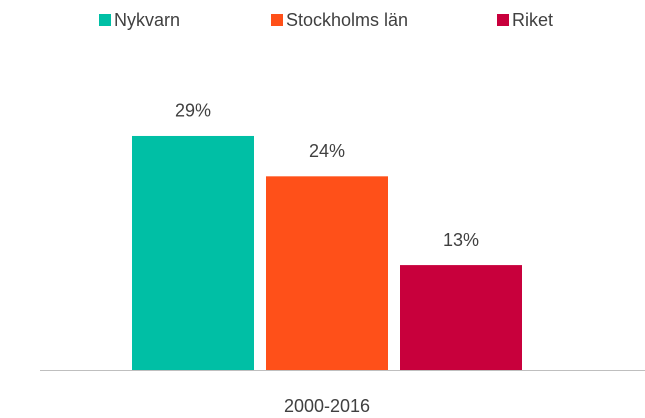 This screenshot has width=645, height=418. What do you see at coordinates (327, 406) in the screenshot?
I see `x-tick-label: 2000-2016` at bounding box center [327, 406].